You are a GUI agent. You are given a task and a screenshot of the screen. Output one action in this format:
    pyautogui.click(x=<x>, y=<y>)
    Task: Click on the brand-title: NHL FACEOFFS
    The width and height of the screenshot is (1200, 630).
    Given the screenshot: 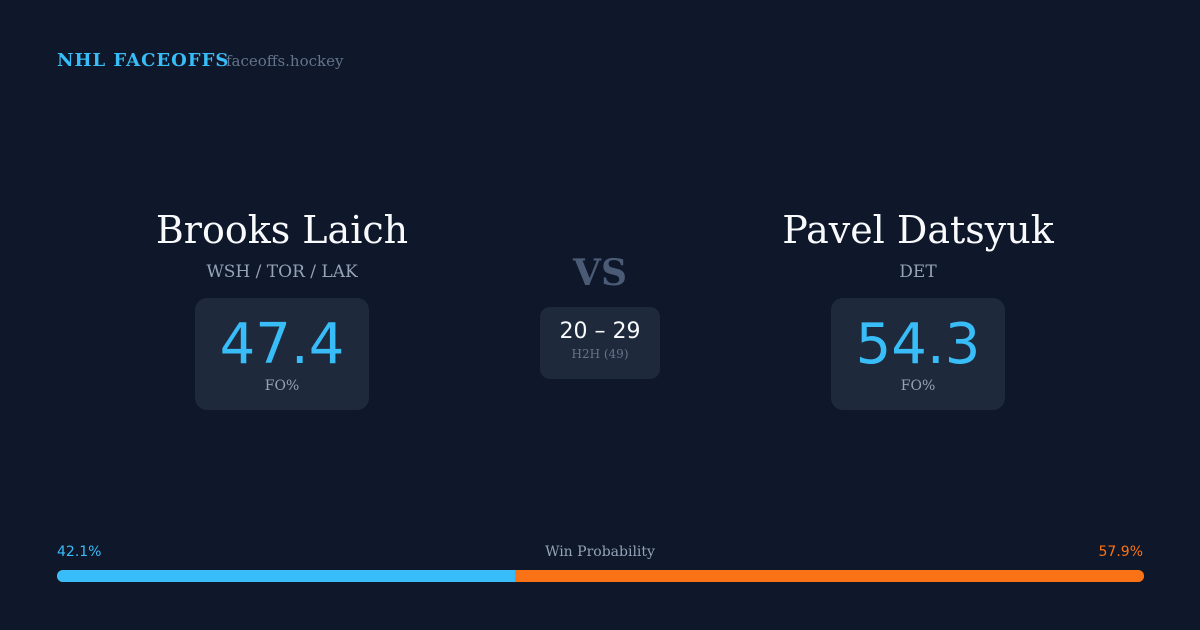 What is the action you would take?
    pyautogui.click(x=143, y=60)
    